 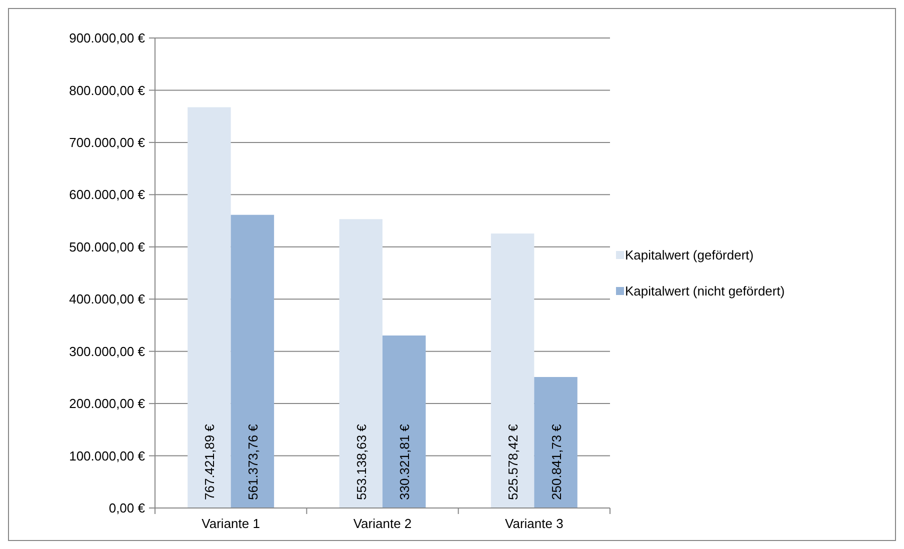 What do you see at coordinates (513, 461) in the screenshot?
I see `data-label: 525.578,42 €` at bounding box center [513, 461].